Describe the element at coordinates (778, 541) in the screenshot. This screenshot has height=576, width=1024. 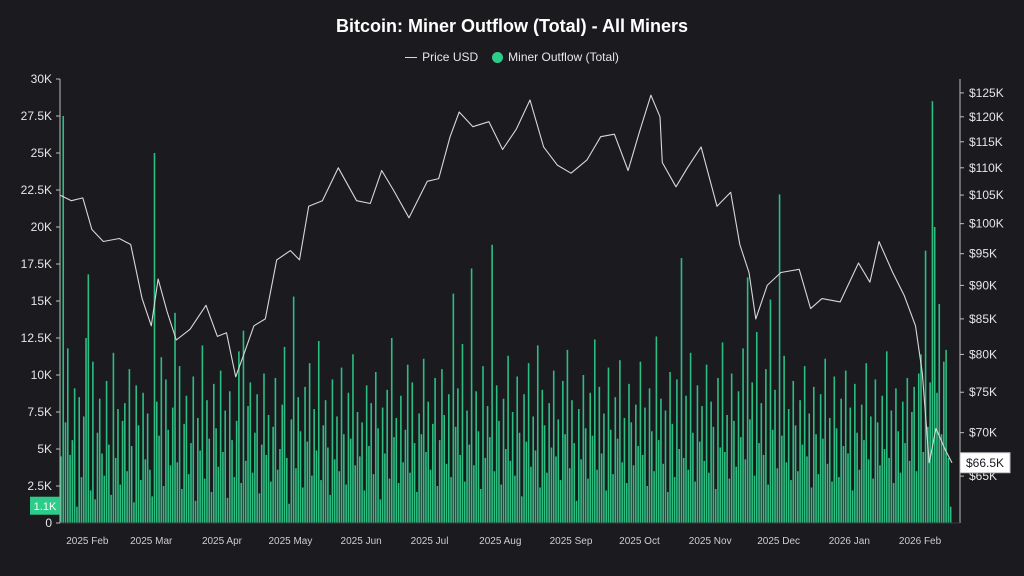
I see `x-tick-label: 2025 Dec` at that location.